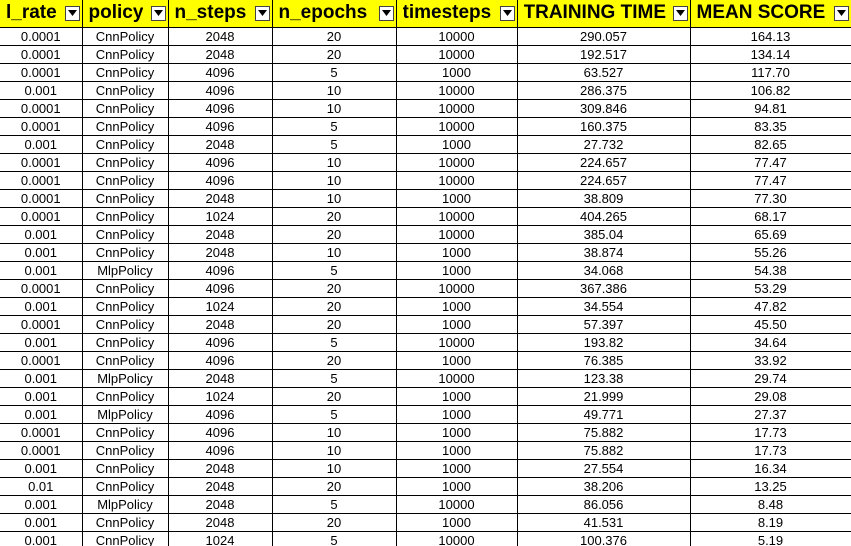 This screenshot has height=546, width=851. What do you see at coordinates (604, 360) in the screenshot?
I see `col-training-time-cell: 76.385` at bounding box center [604, 360].